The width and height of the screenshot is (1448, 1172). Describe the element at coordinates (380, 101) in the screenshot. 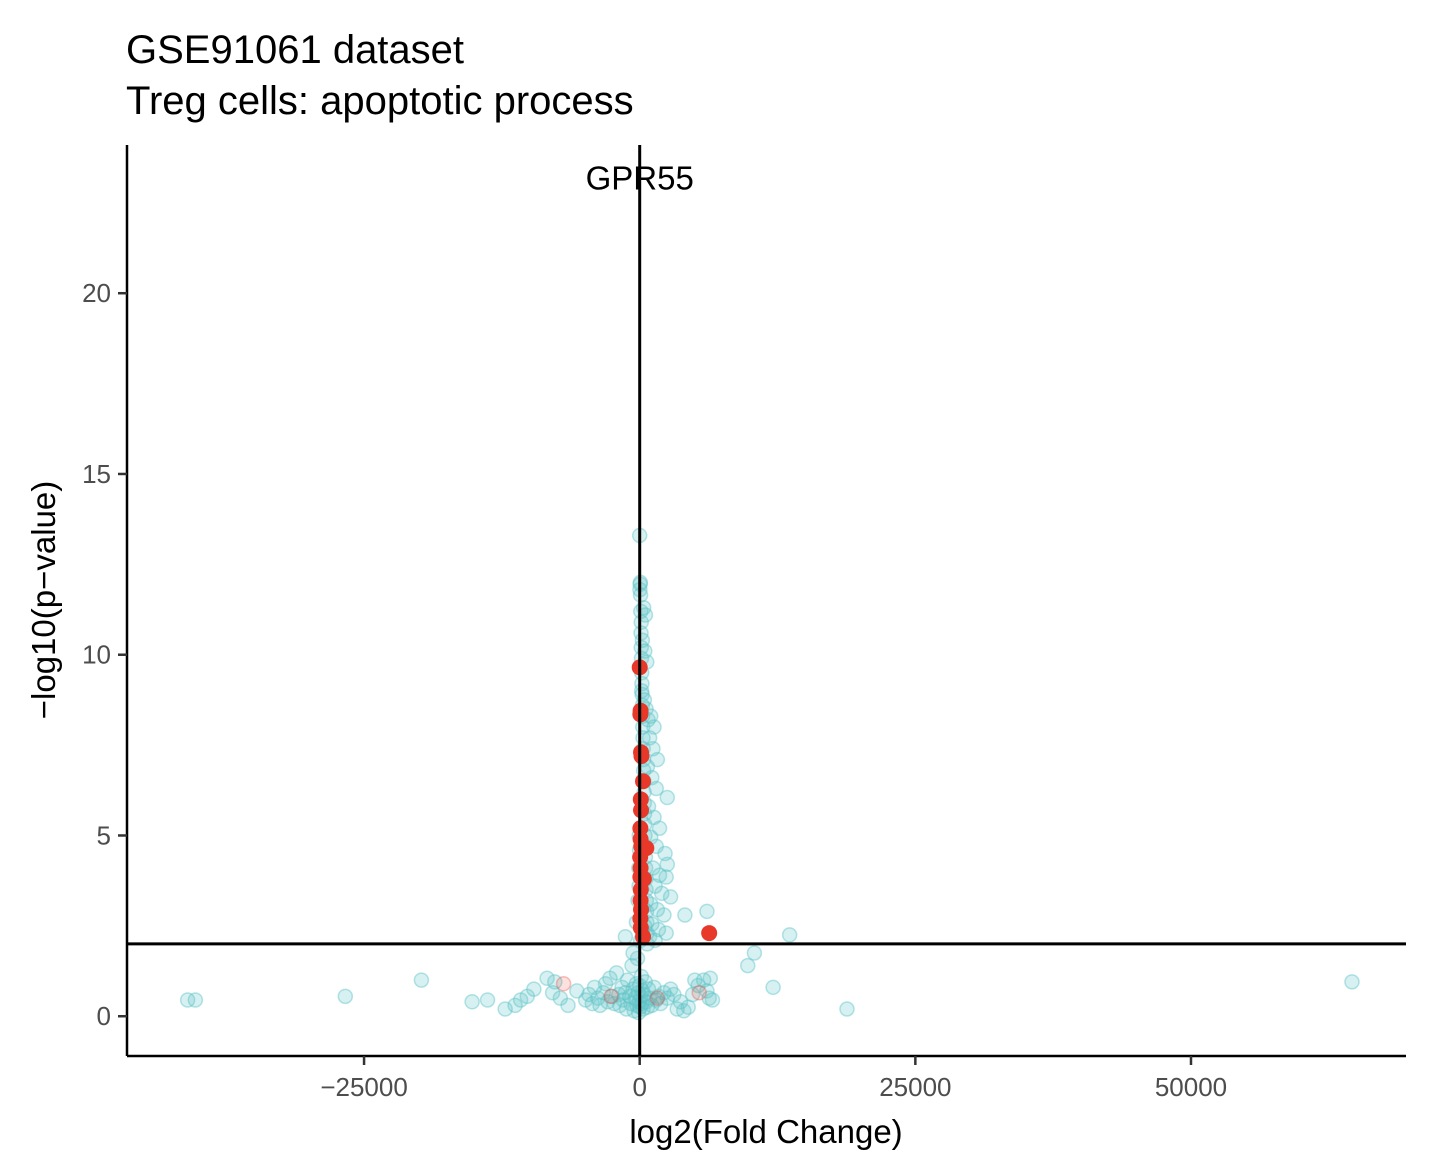

I see `chart-subtitle: Treg cells: apoptotic process` at that location.